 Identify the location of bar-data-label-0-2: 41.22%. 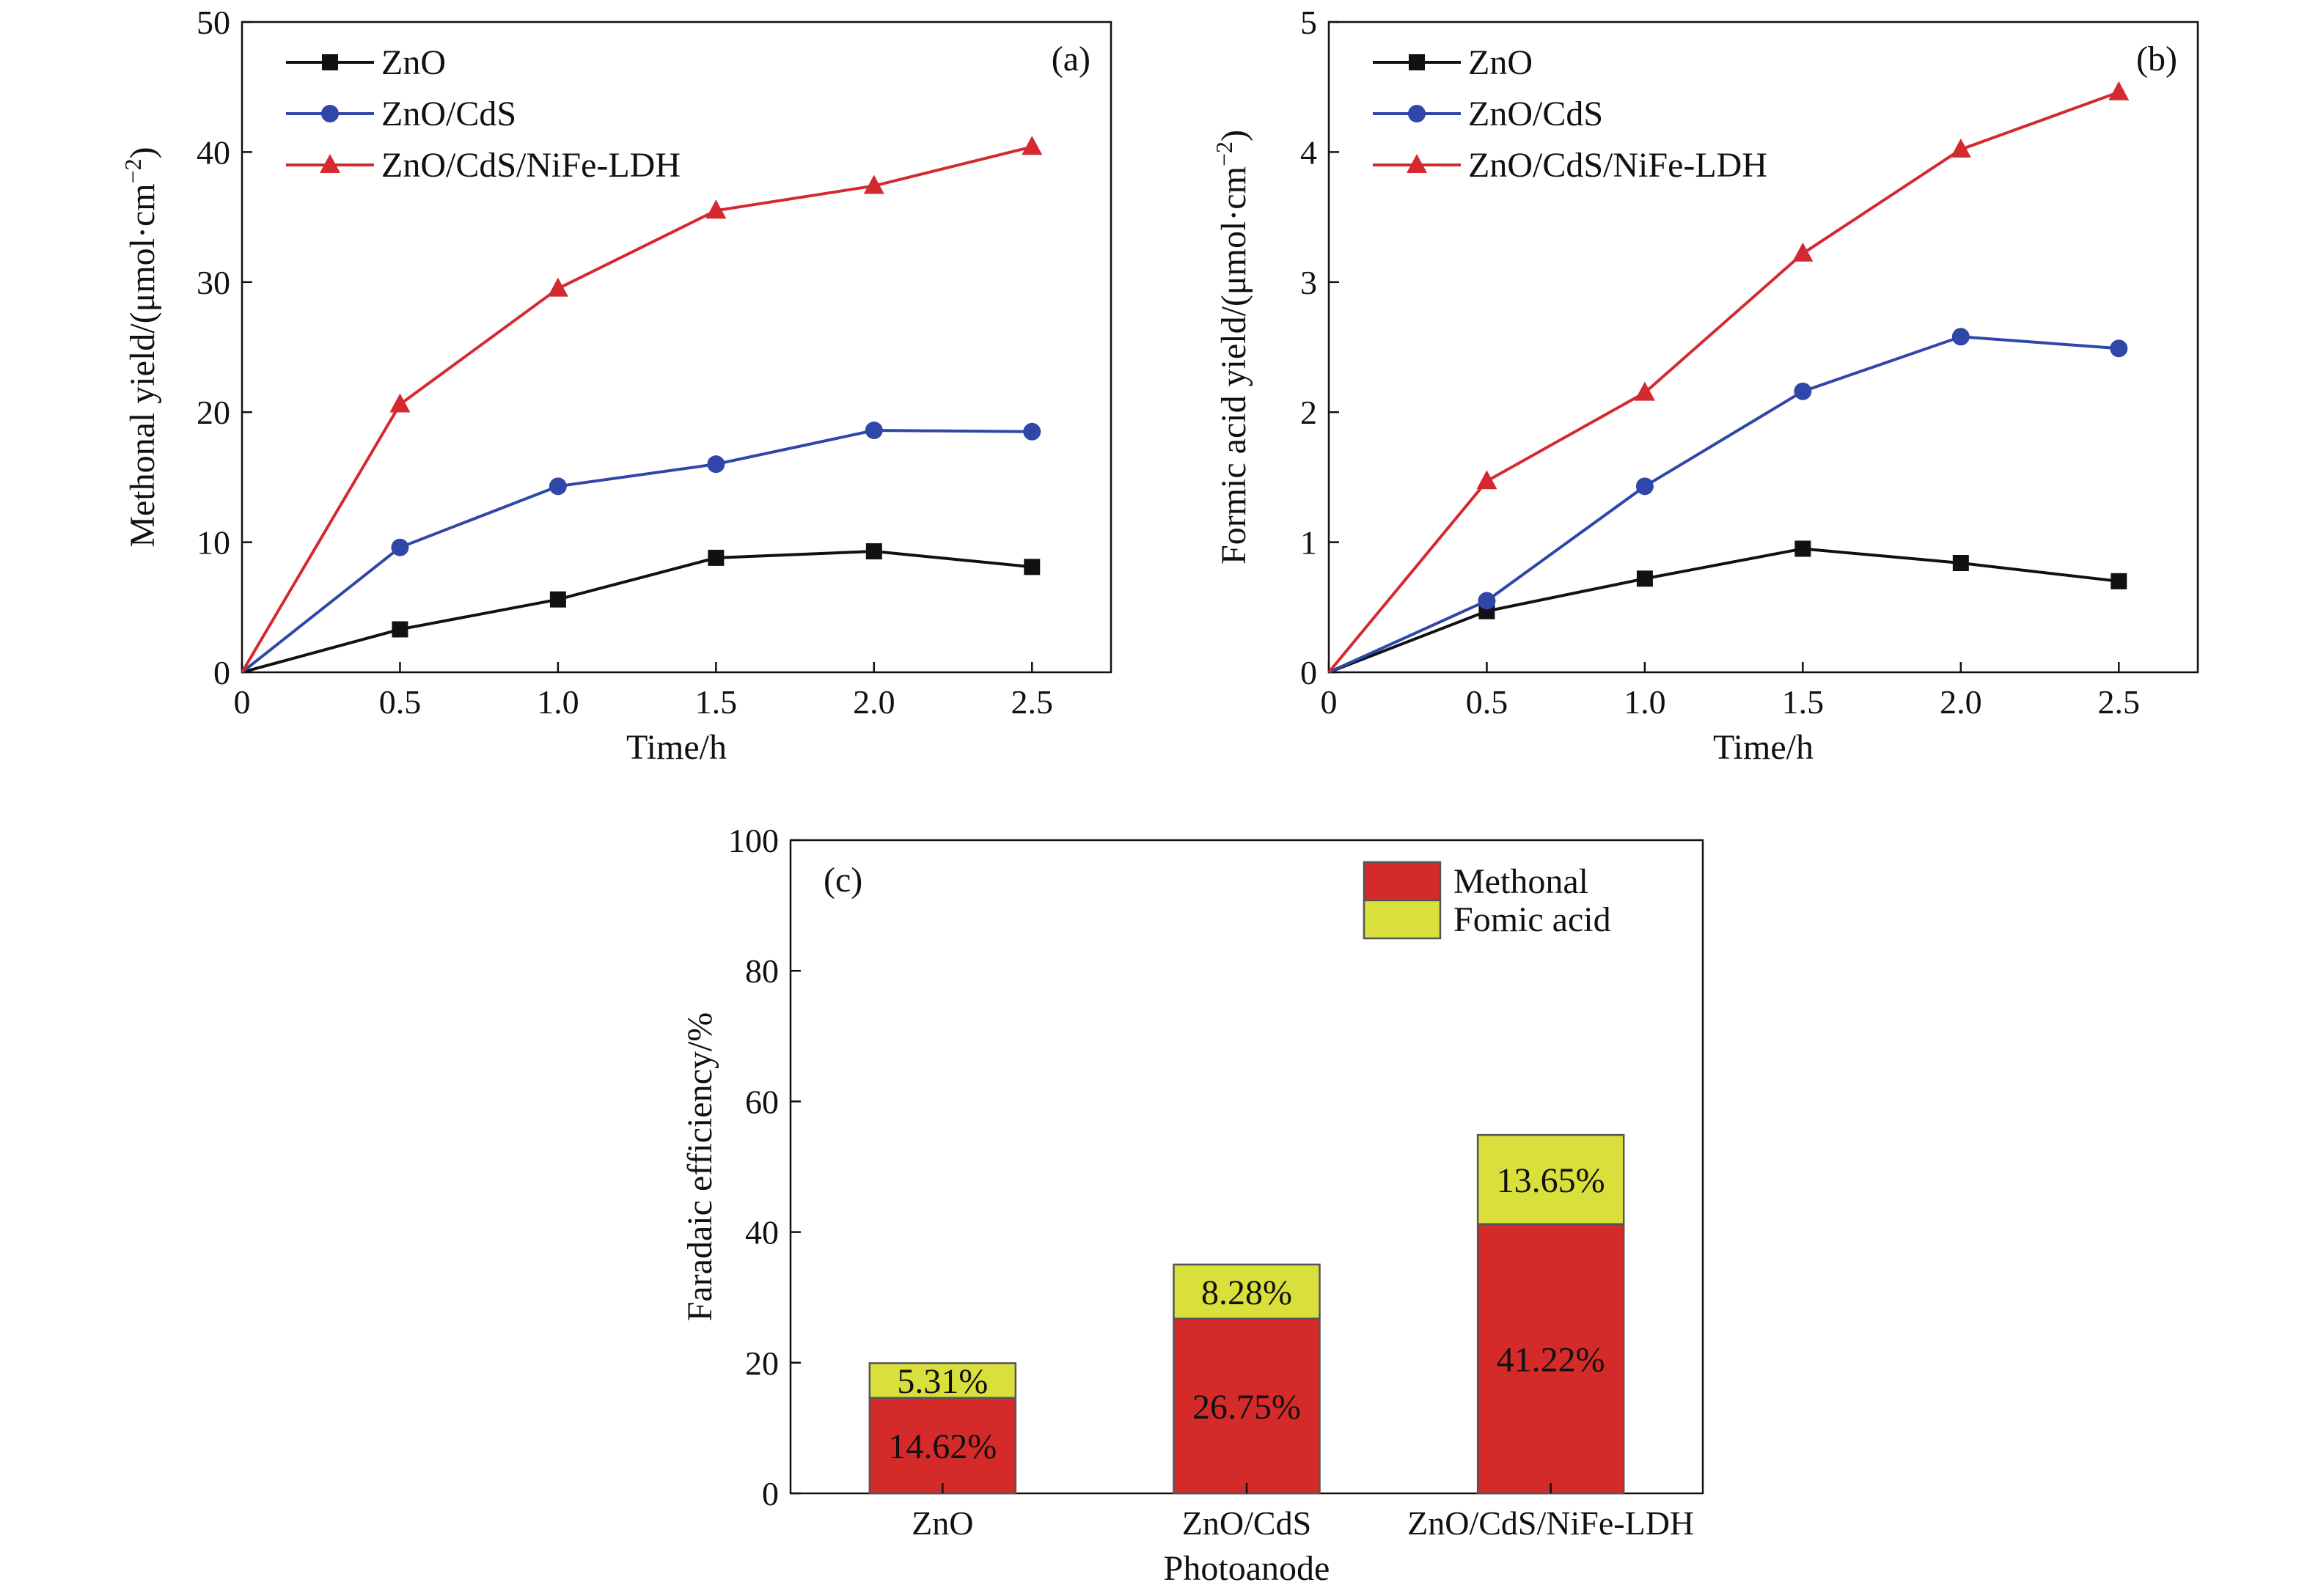
(1551, 1359).